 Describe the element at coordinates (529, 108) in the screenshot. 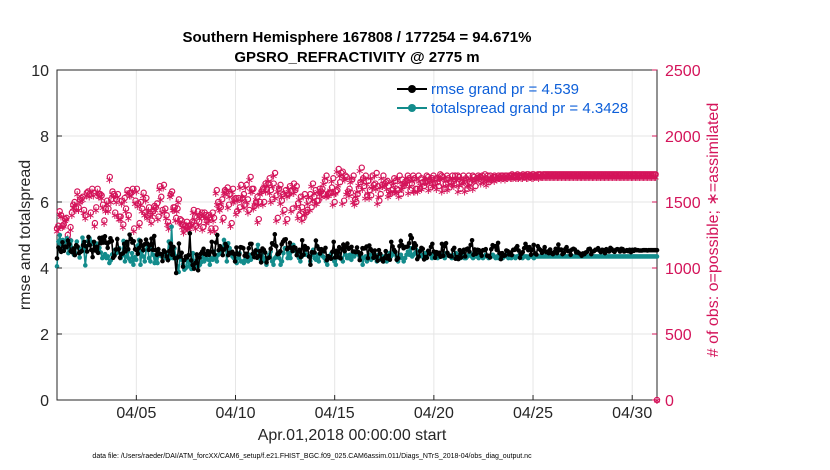

I see `legend-spread-label: totalspread grand pr = 4.3428` at that location.